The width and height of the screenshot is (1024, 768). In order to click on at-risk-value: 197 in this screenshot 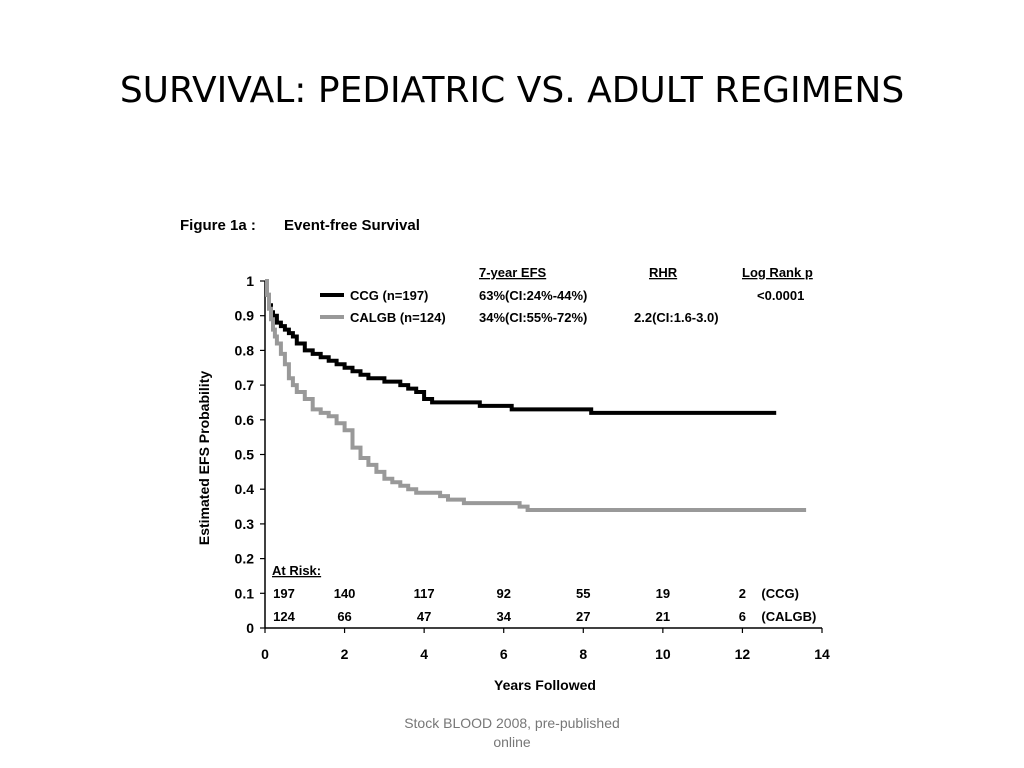, I will do `click(284, 593)`.